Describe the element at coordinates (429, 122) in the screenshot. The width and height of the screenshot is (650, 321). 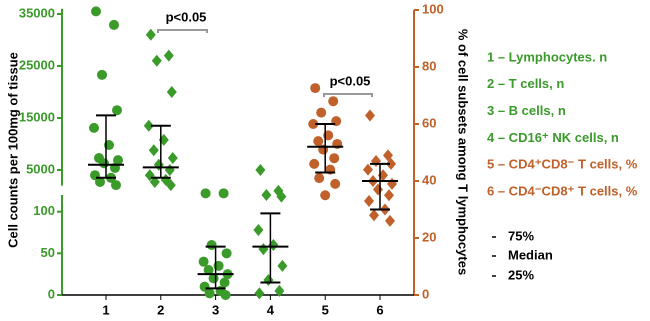
I see `y2-tick-label: 60` at that location.